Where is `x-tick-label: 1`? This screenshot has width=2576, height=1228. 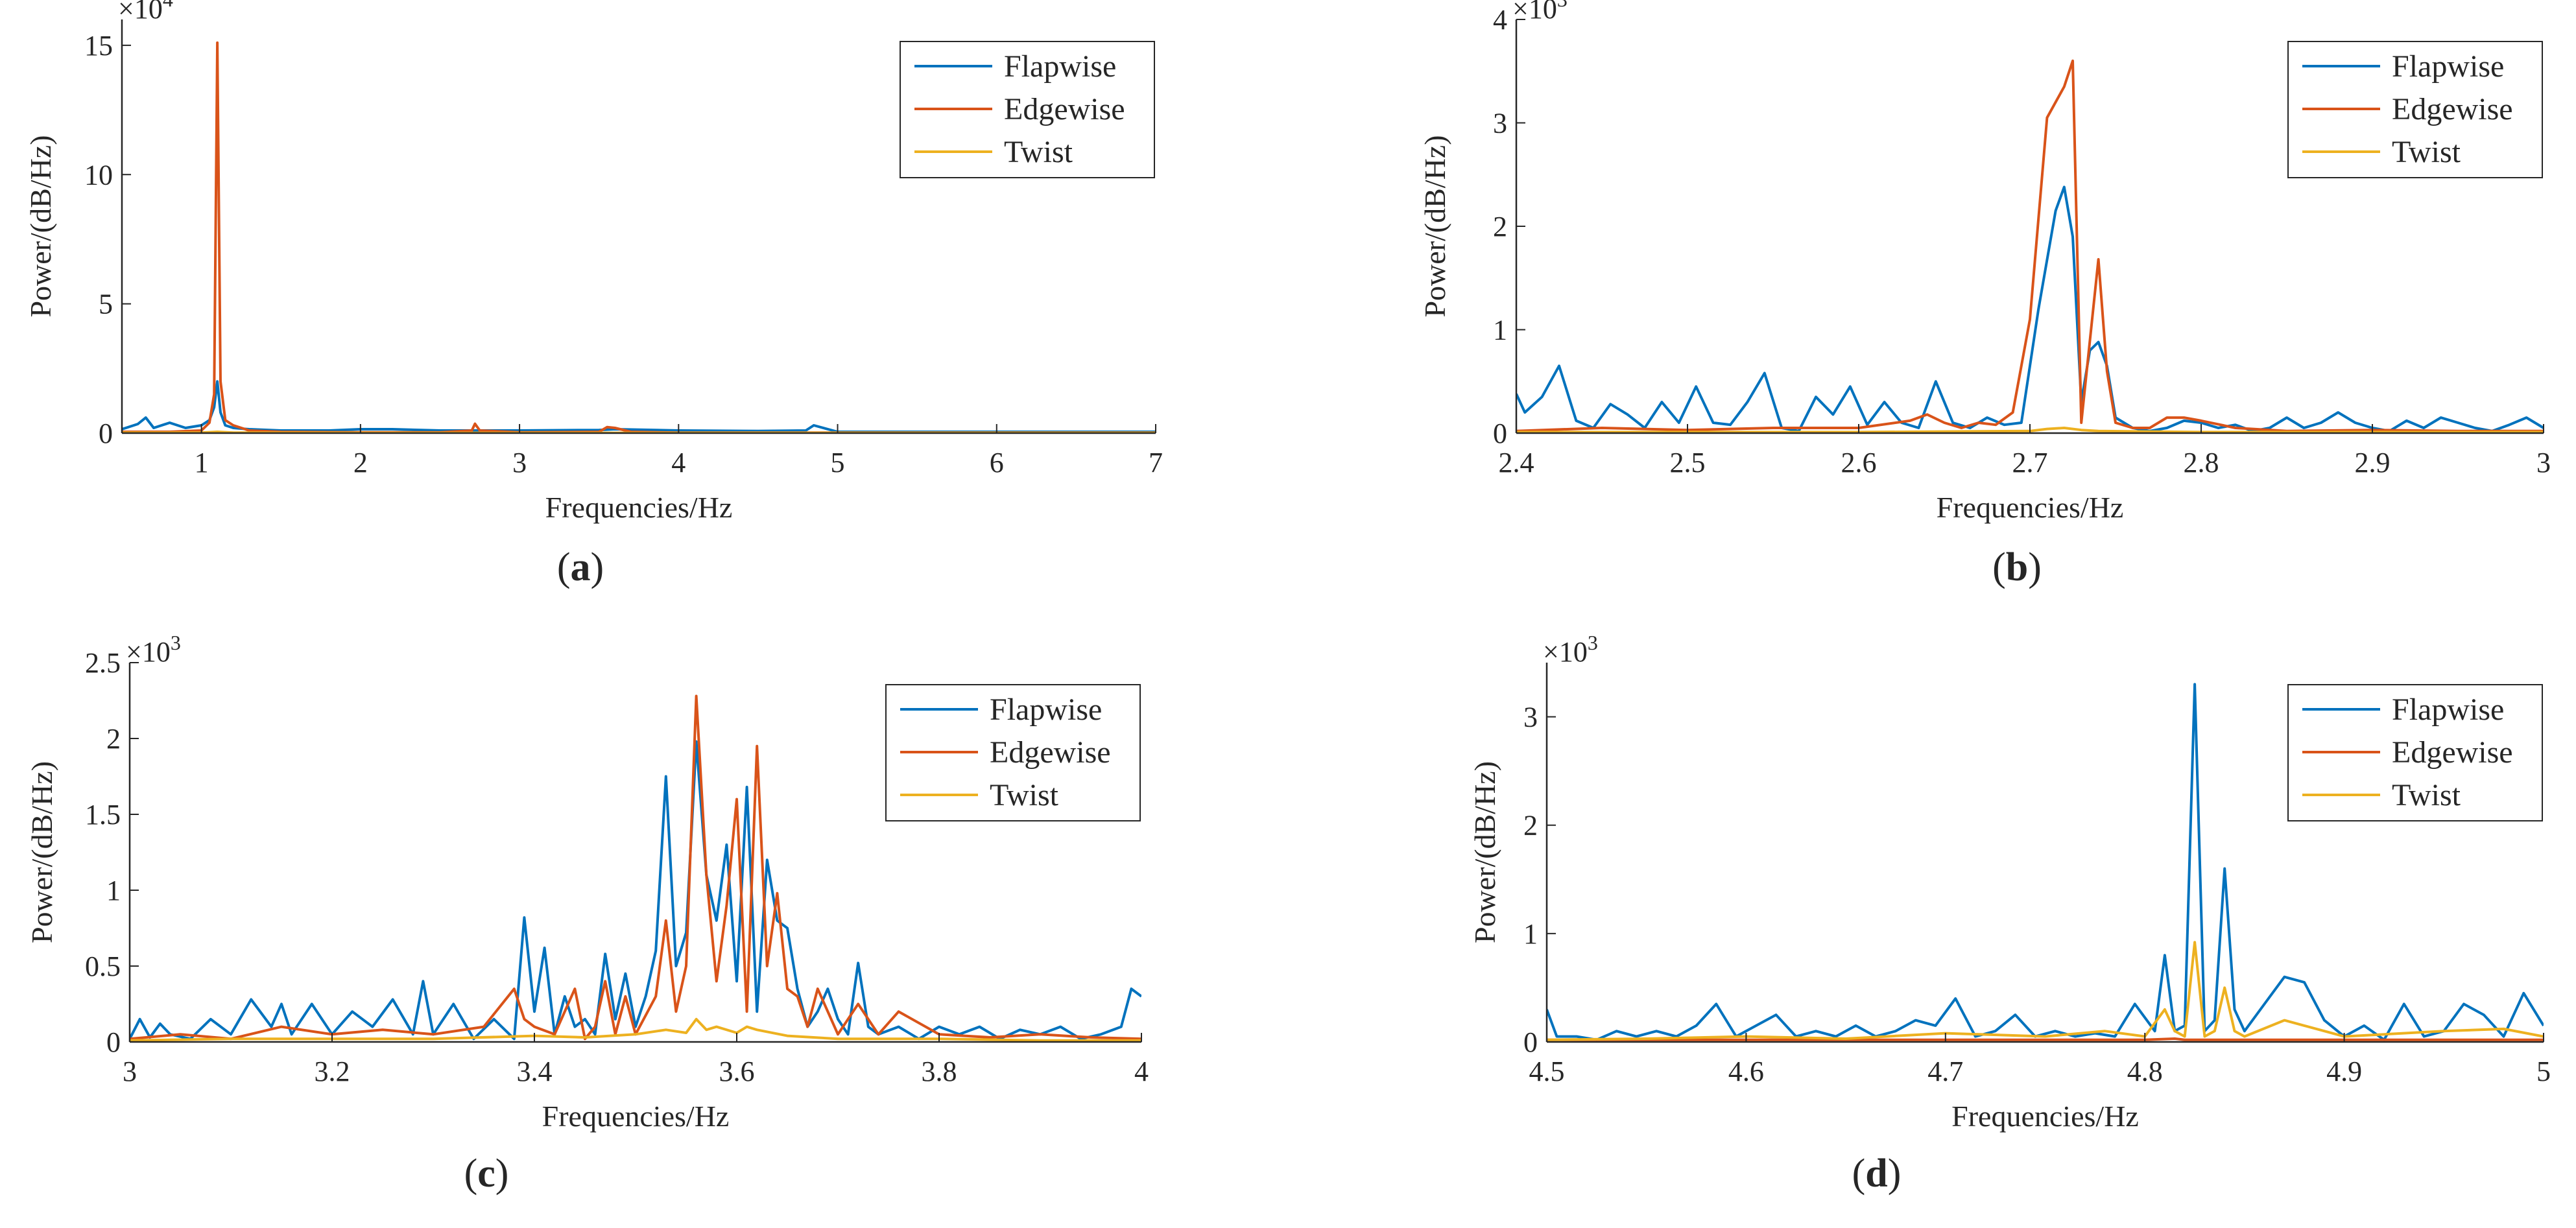 x-tick-label: 1 is located at coordinates (202, 463).